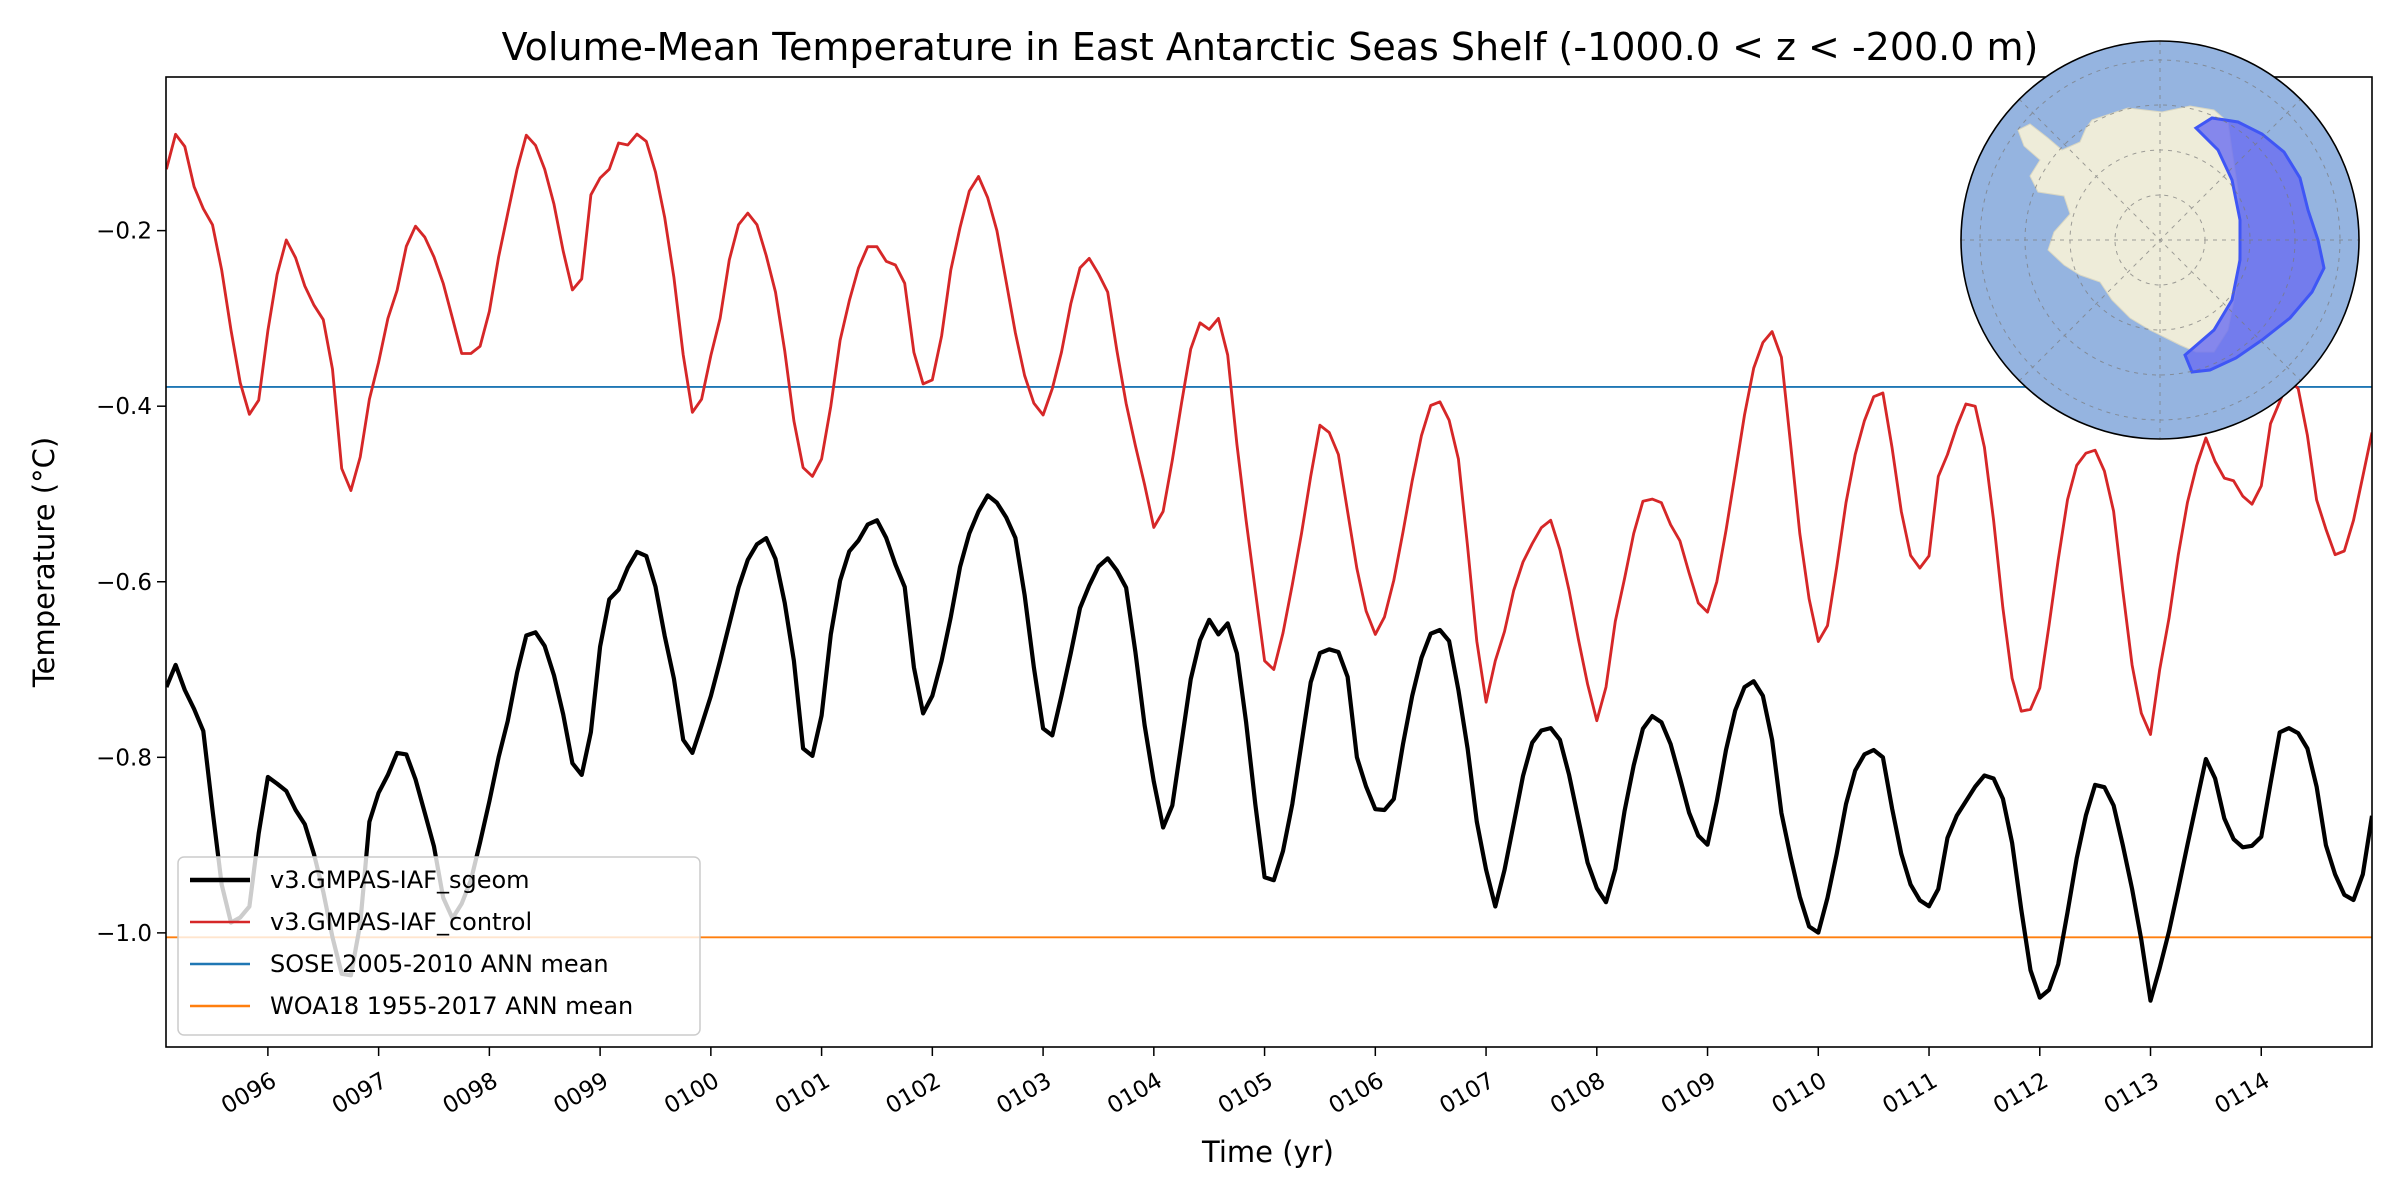 The height and width of the screenshot is (1200, 2400). I want to click on y-tick-label: −0.4, so click(124, 407).